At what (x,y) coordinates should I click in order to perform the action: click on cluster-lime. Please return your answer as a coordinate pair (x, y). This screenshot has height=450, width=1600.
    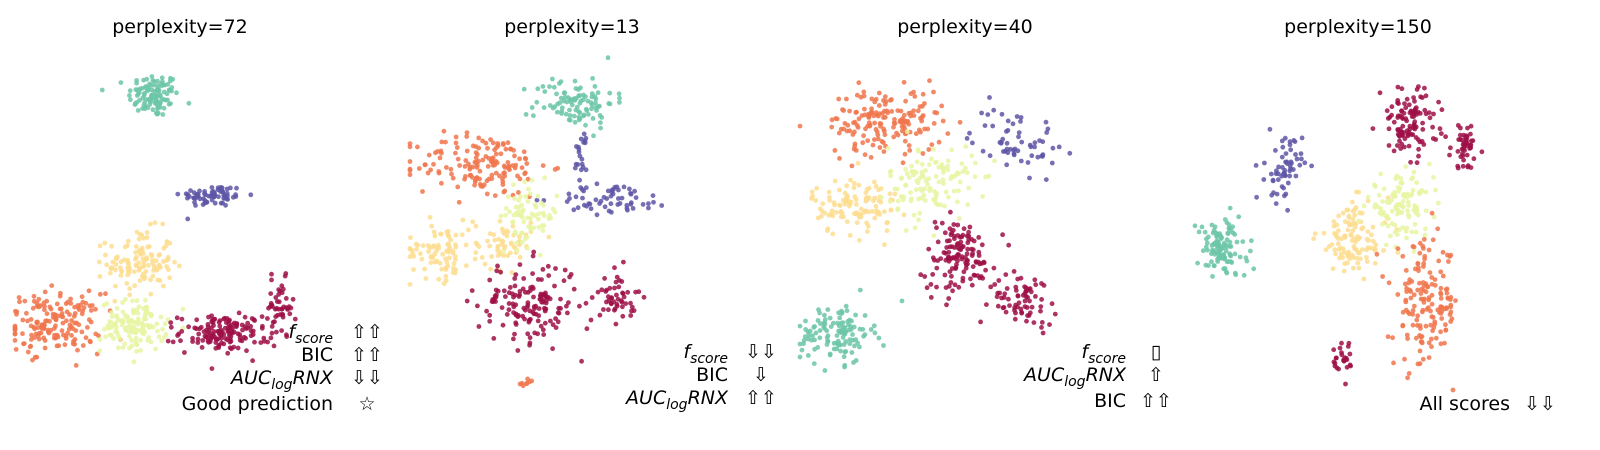
    Looking at the image, I should click on (529, 216).